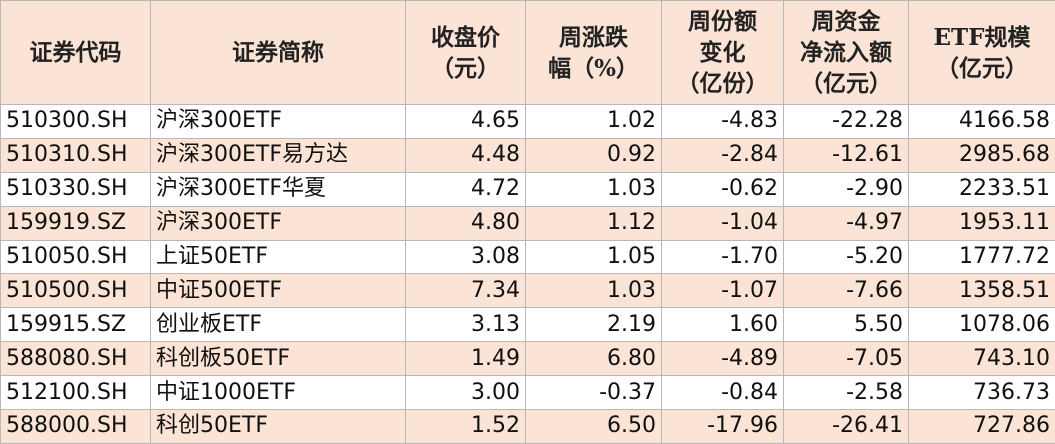  Describe the element at coordinates (594, 53) in the screenshot. I see `header-weekly-change-pct: 周涨跌 幅（%）` at that location.